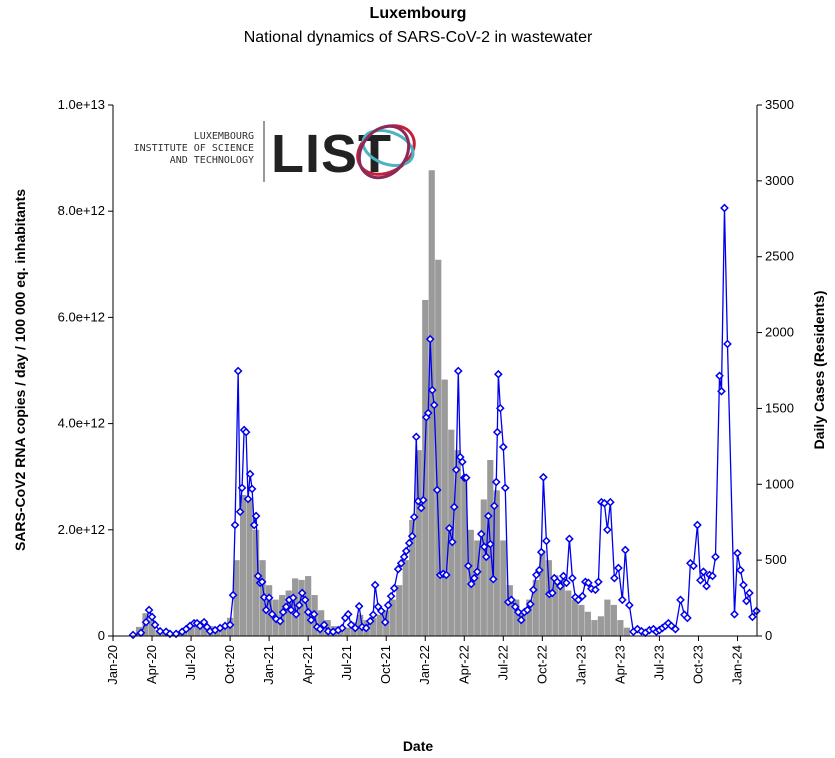 Image resolution: width=835 pixels, height=758 pixels. Describe the element at coordinates (346, 662) in the screenshot. I see `x-tick-label: Jul-21` at that location.